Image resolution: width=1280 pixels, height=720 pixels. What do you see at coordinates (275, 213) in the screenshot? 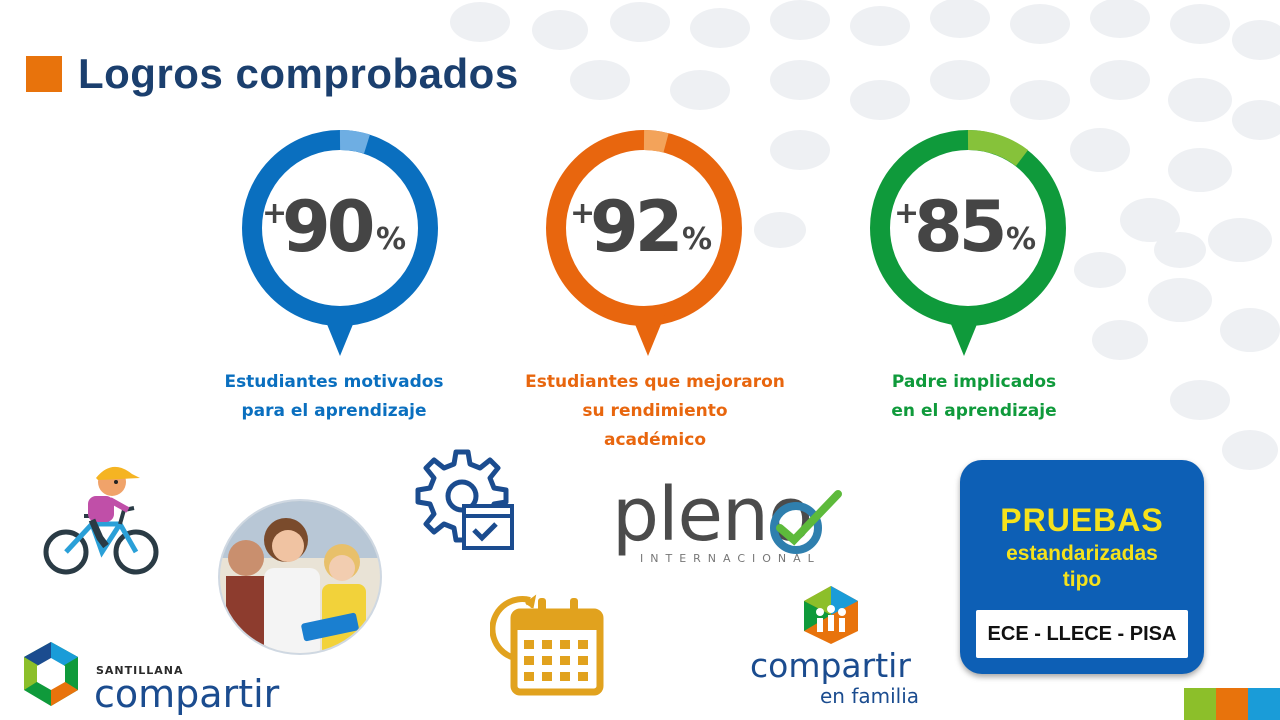
I see `stat-1-plus: +` at bounding box center [275, 213].